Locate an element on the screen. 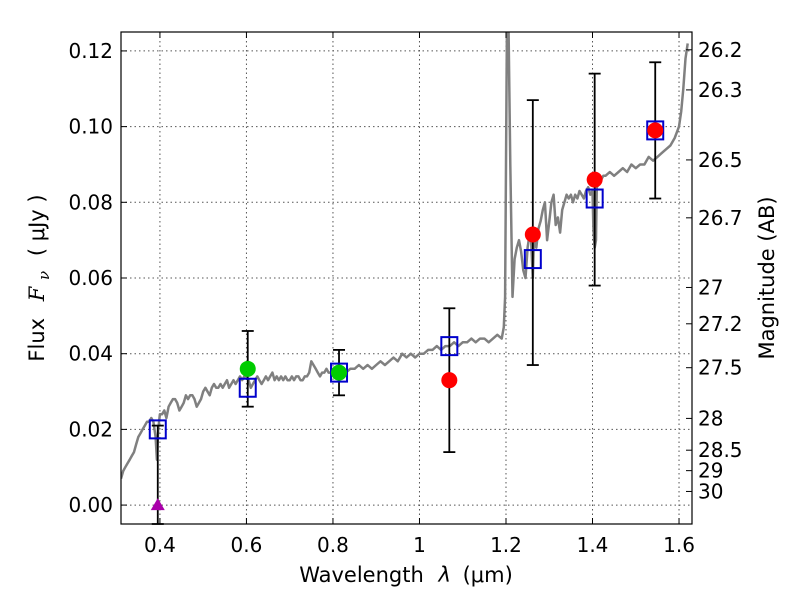 The width and height of the screenshot is (800, 600). y-axis-unit: ( μJy ) is located at coordinates (37, 225).